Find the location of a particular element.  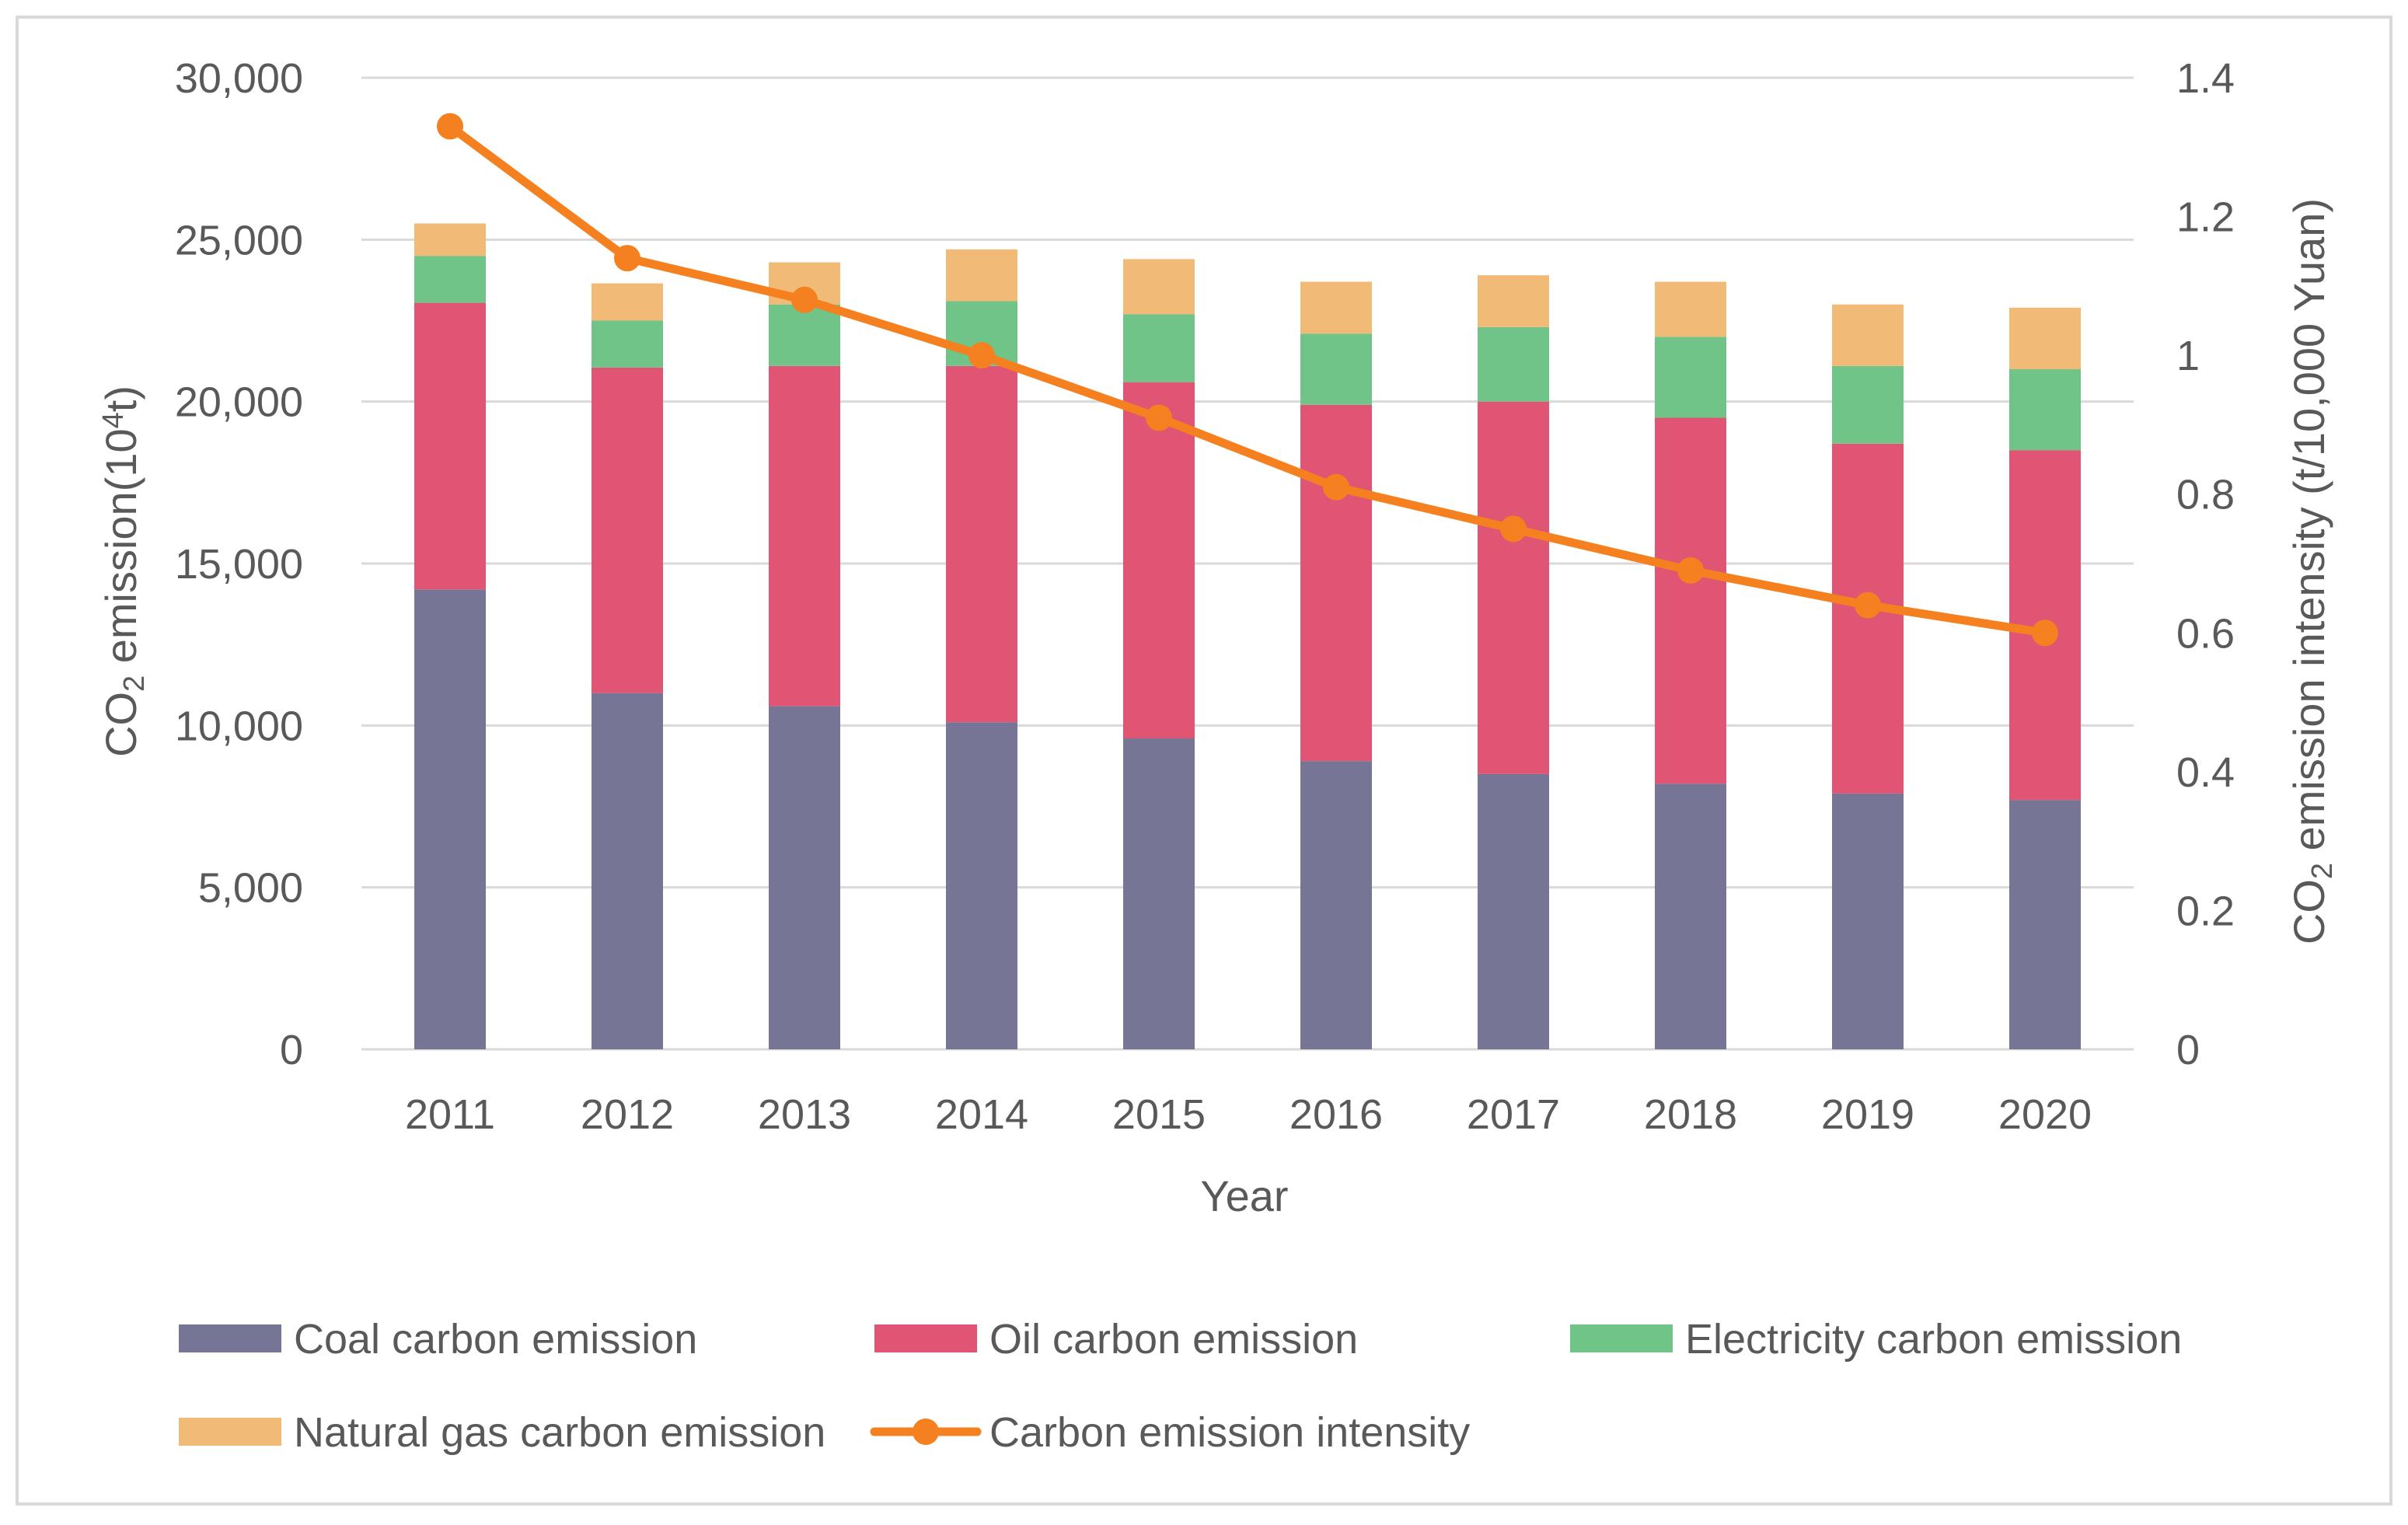

bar-natural-2017 is located at coordinates (1513, 301).